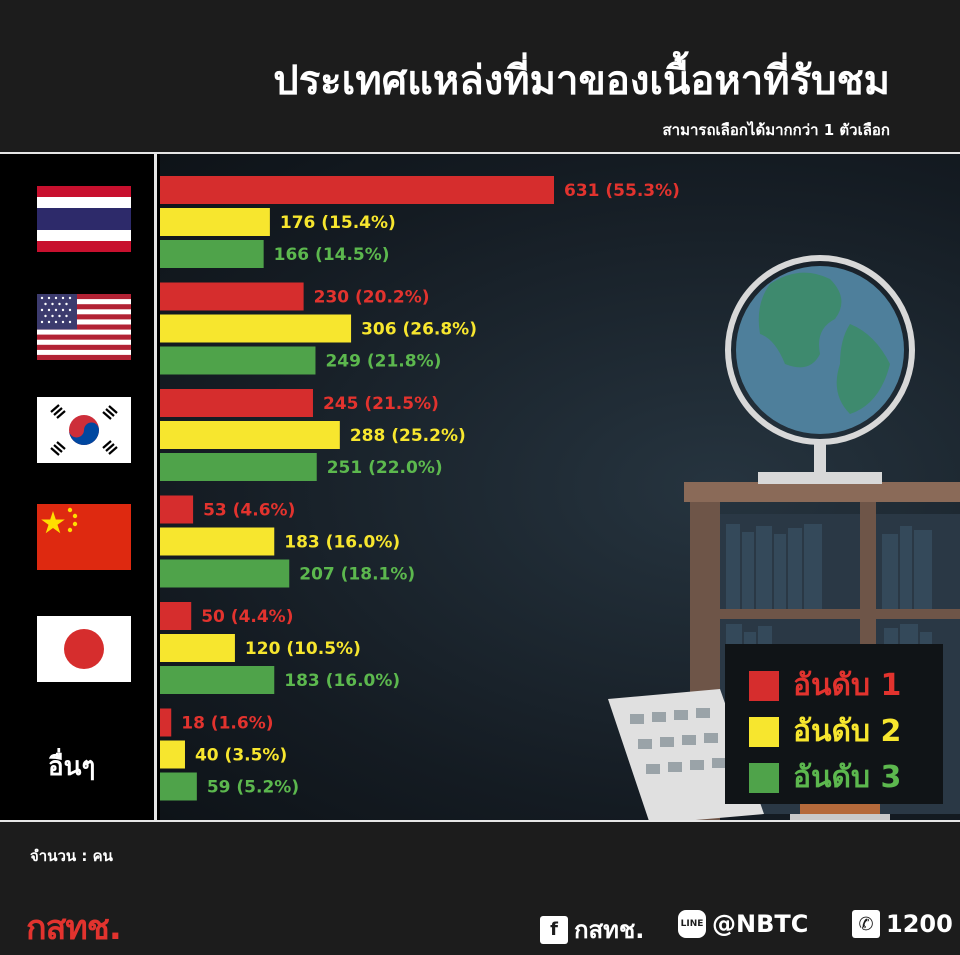 The width and height of the screenshot is (960, 955). I want to click on legend-item-rank1: อันดับ 1, so click(825, 685).